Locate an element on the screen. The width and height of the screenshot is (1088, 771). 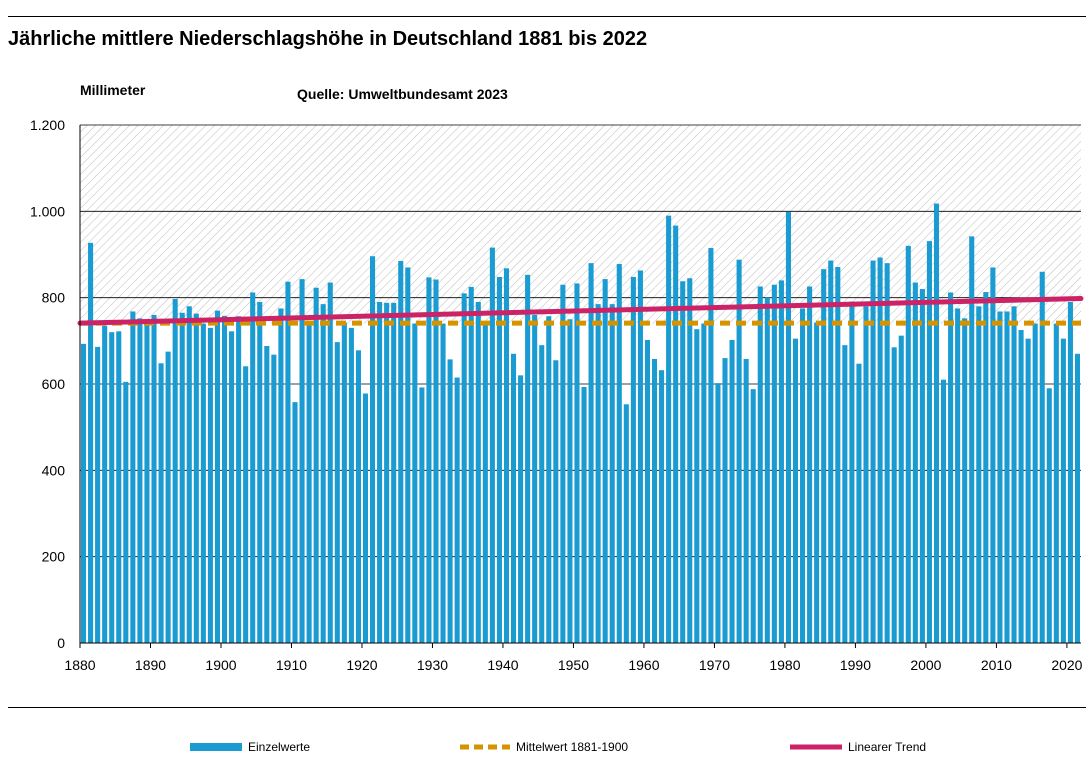
bar-1933 is located at coordinates (450, 501).